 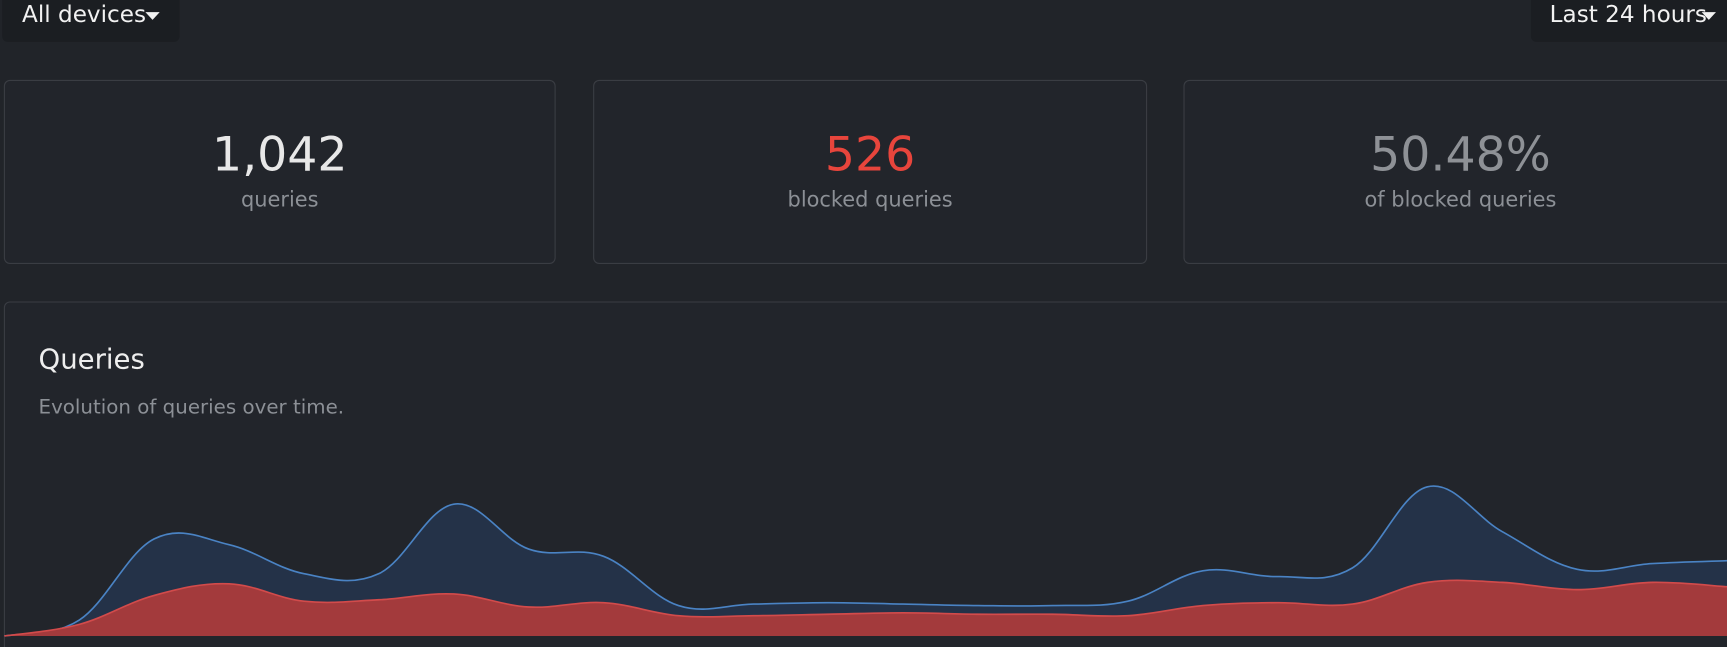 What do you see at coordinates (870, 155) in the screenshot?
I see `stat-value: 526` at bounding box center [870, 155].